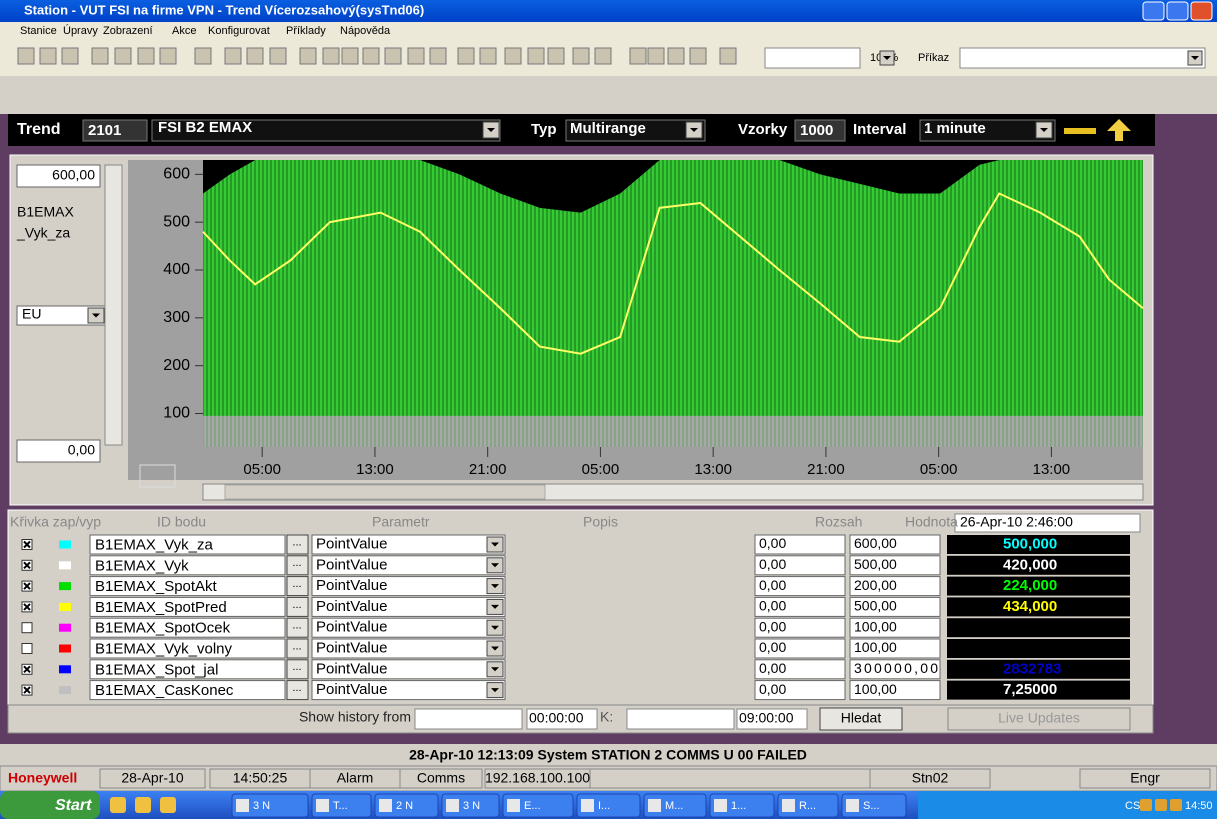 Image resolution: width=1217 pixels, height=819 pixels. Describe the element at coordinates (1080, 131) in the screenshot. I see `pin-icon` at that location.